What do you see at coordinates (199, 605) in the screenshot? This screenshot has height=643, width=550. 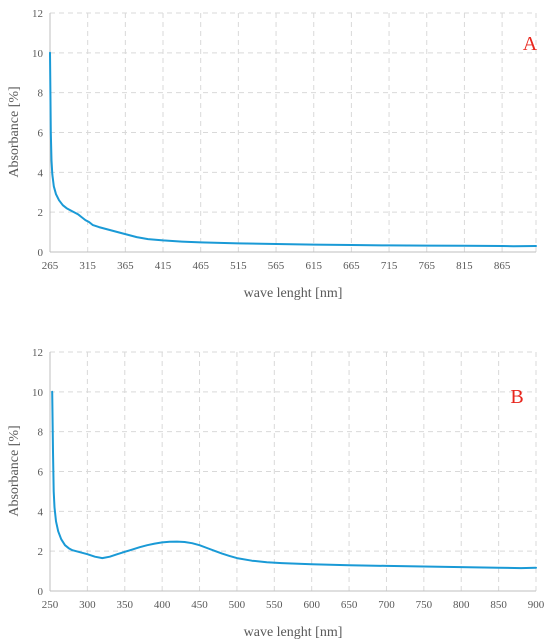 I see `x-tick-label: 450` at bounding box center [199, 605].